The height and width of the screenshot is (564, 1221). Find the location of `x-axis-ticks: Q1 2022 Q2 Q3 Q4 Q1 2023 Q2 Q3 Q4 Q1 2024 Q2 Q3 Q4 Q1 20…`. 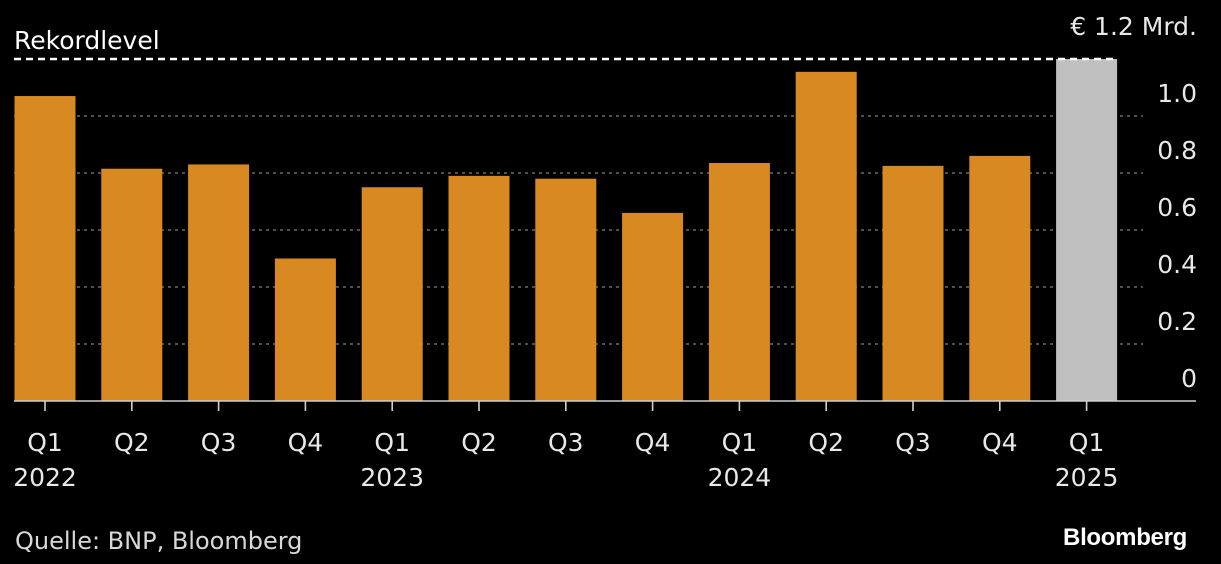

x-axis-ticks: Q1 2022 Q2 Q3 Q4 Q1 2023 Q2 Q3 Q4 Q1 2024 Q2 Q3 Q4 Q1 20… is located at coordinates (565, 460).